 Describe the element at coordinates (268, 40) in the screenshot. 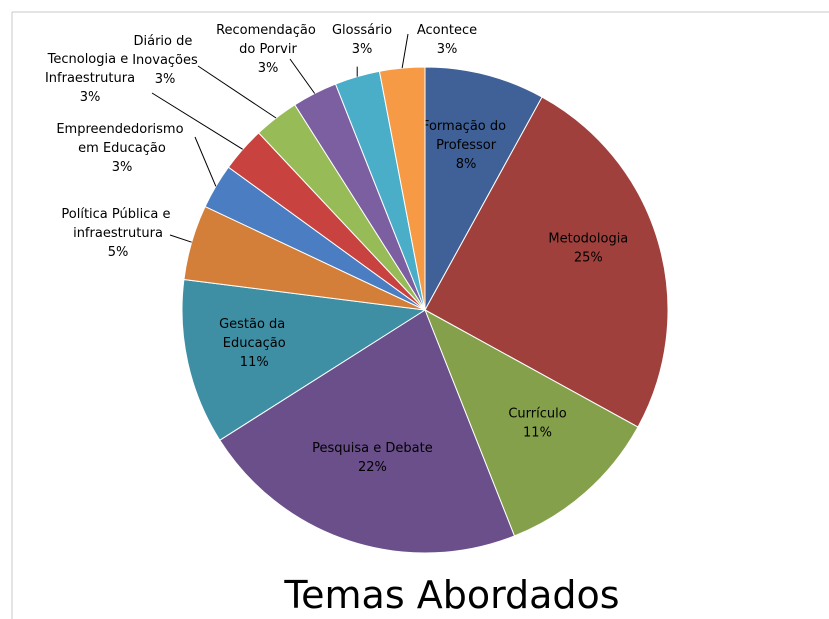

I see `slice-label: Recomendação do Porvir` at that location.